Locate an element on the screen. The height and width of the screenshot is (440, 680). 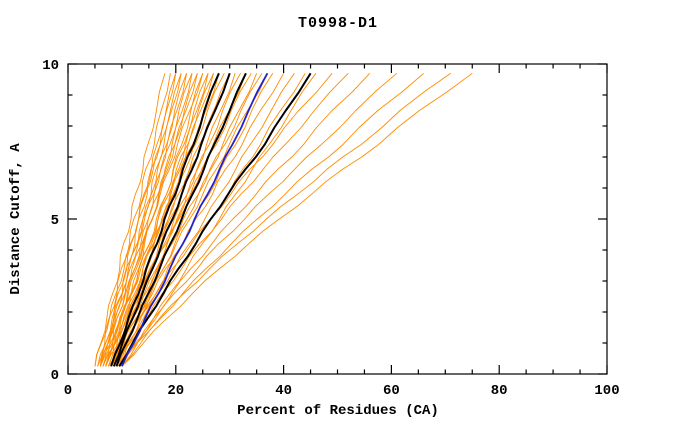
x-tick-label: 40 is located at coordinates (283, 391).